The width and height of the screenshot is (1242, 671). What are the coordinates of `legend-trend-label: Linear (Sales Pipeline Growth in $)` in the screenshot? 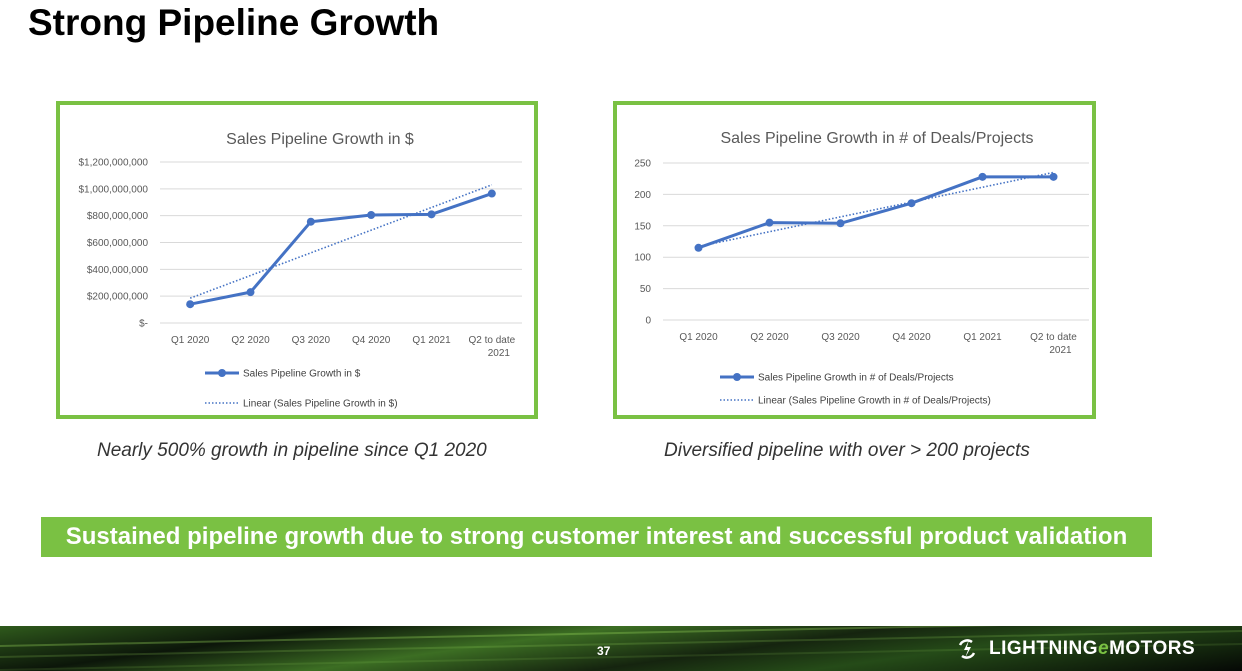 It's located at (320, 404).